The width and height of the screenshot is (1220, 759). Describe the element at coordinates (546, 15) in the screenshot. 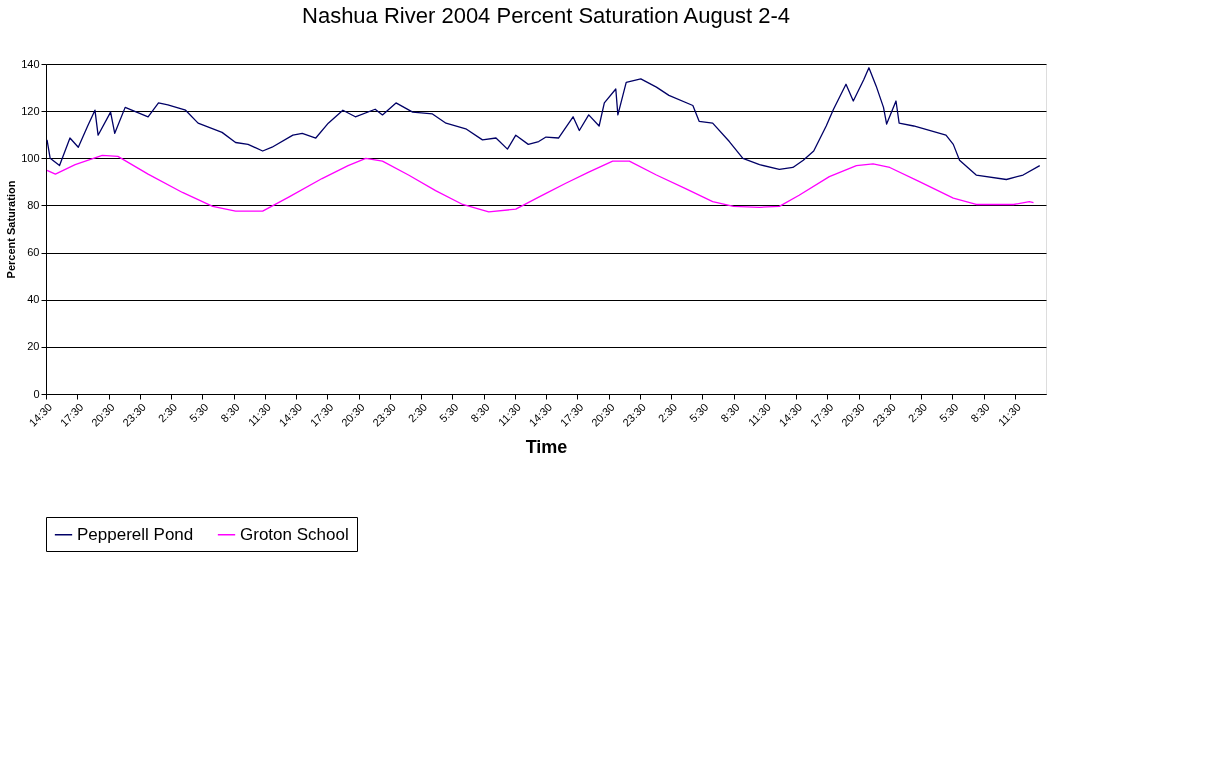

I see `chart-title: Nashua River 2004 Percent Saturation August 2-4` at that location.